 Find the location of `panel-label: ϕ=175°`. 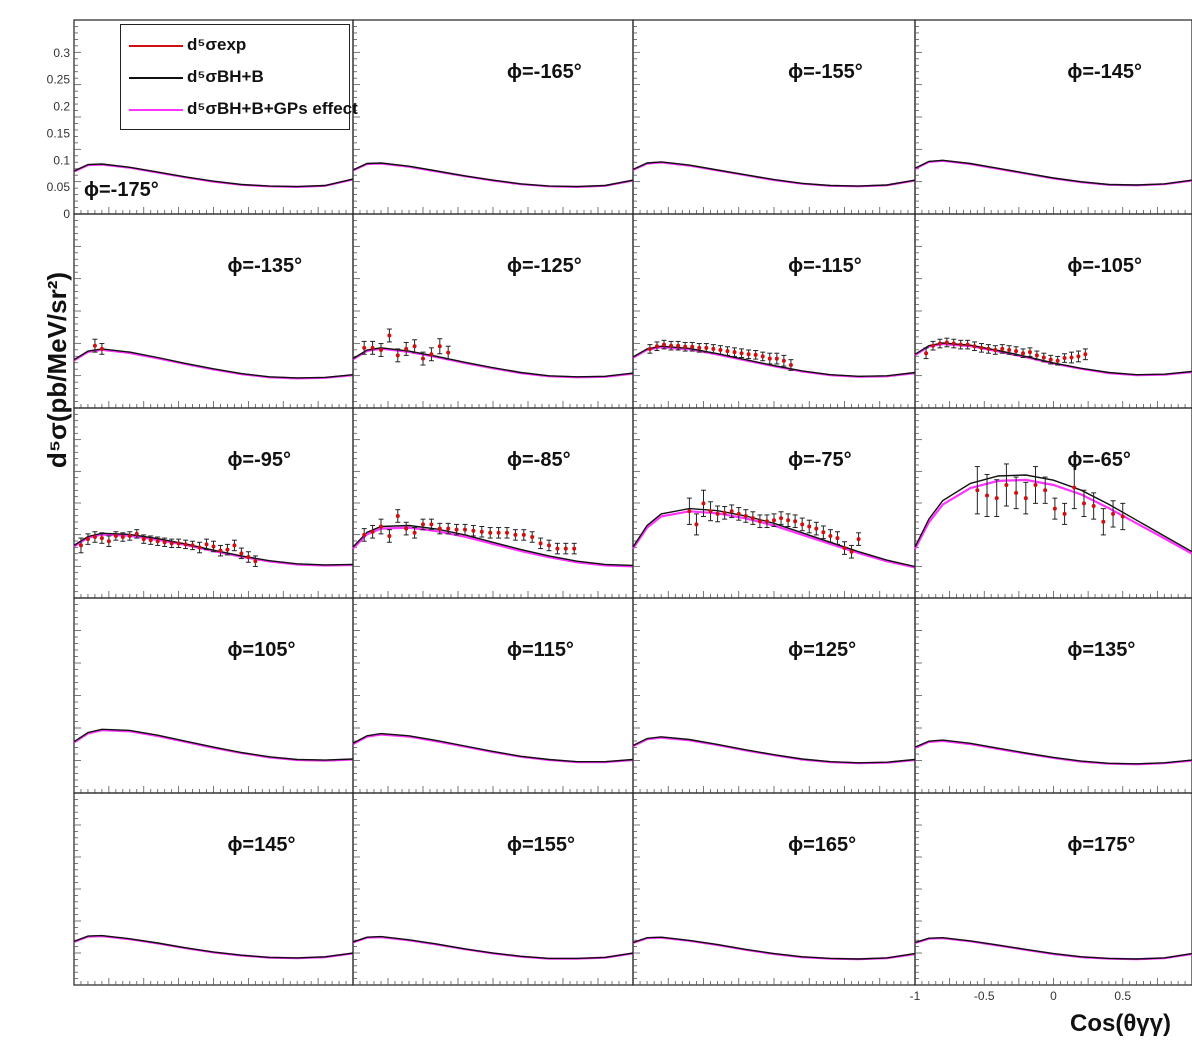

panel-label: ϕ=175° is located at coordinates (1101, 845).